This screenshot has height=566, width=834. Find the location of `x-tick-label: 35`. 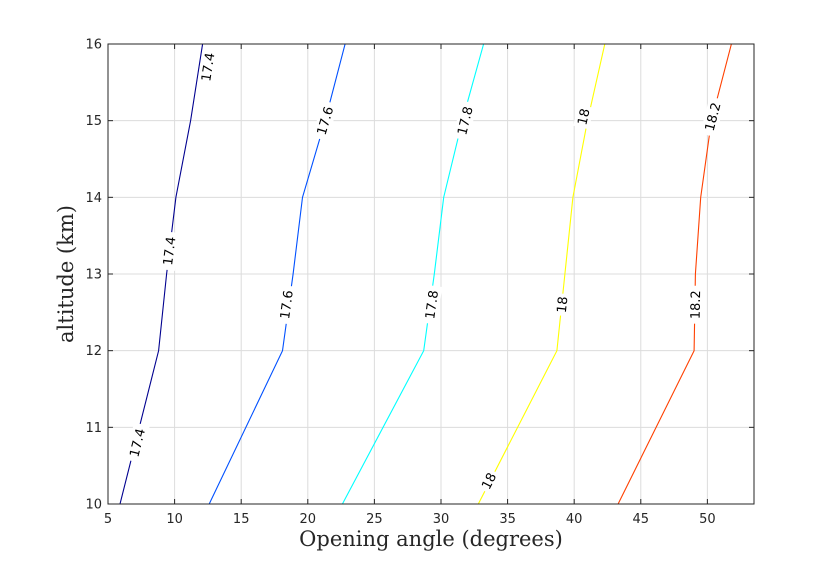

x-tick-label: 35 is located at coordinates (507, 519).